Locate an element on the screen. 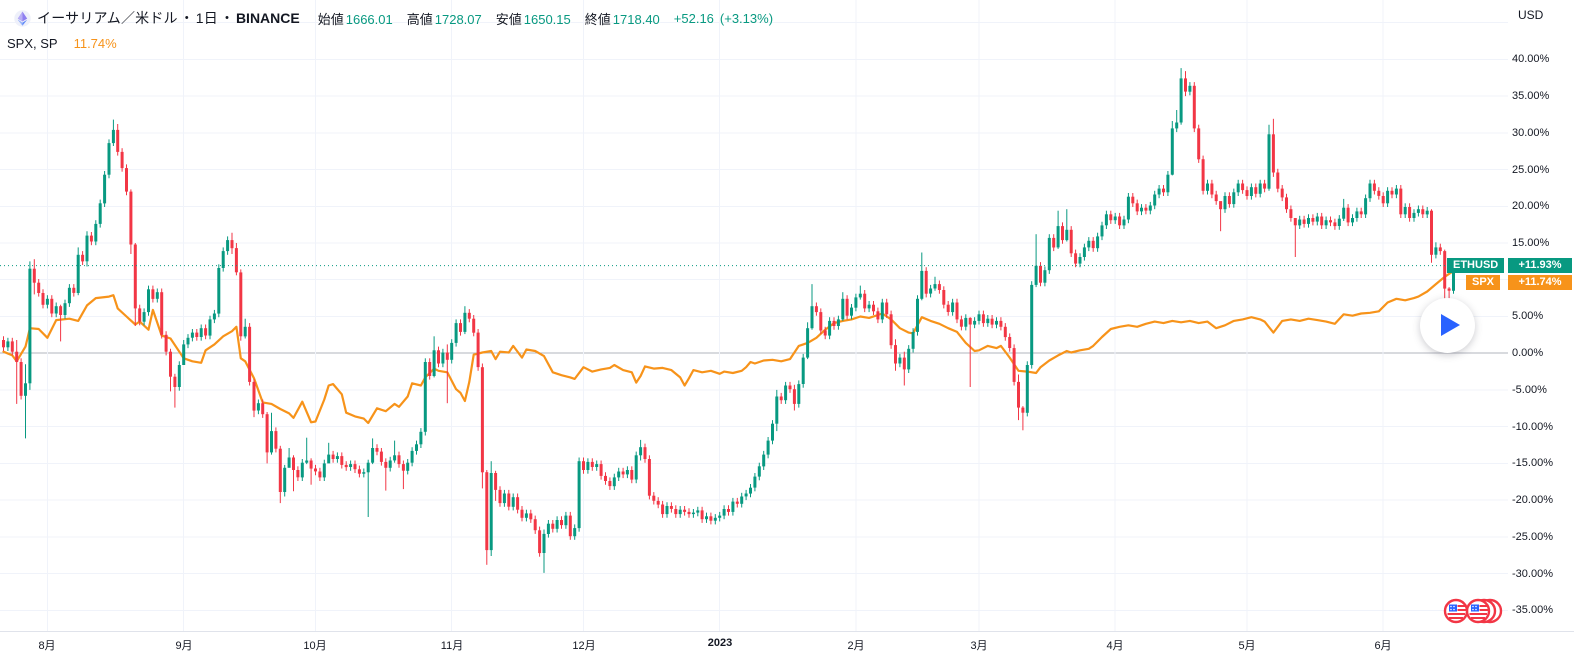 This screenshot has width=1574, height=654. time-axis-tick: 11月 is located at coordinates (452, 646).